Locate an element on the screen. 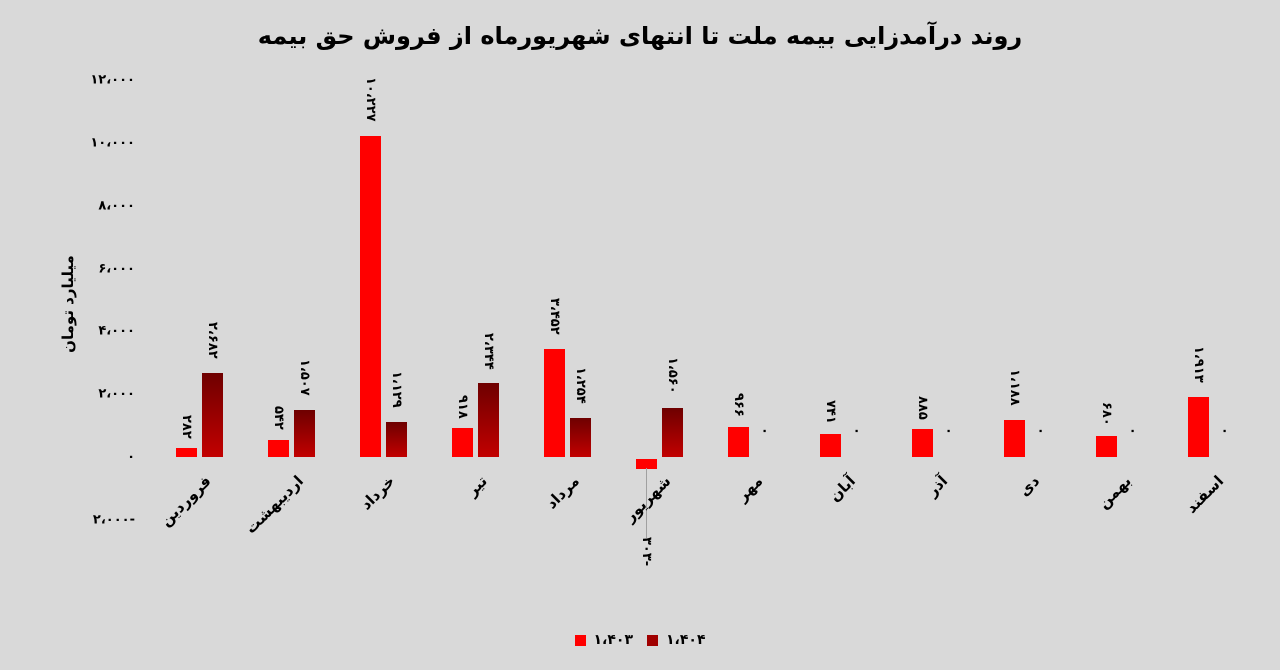 Image resolution: width=1280 pixels, height=670 pixels. data-label: ۵۴۲ is located at coordinates (278, 418).